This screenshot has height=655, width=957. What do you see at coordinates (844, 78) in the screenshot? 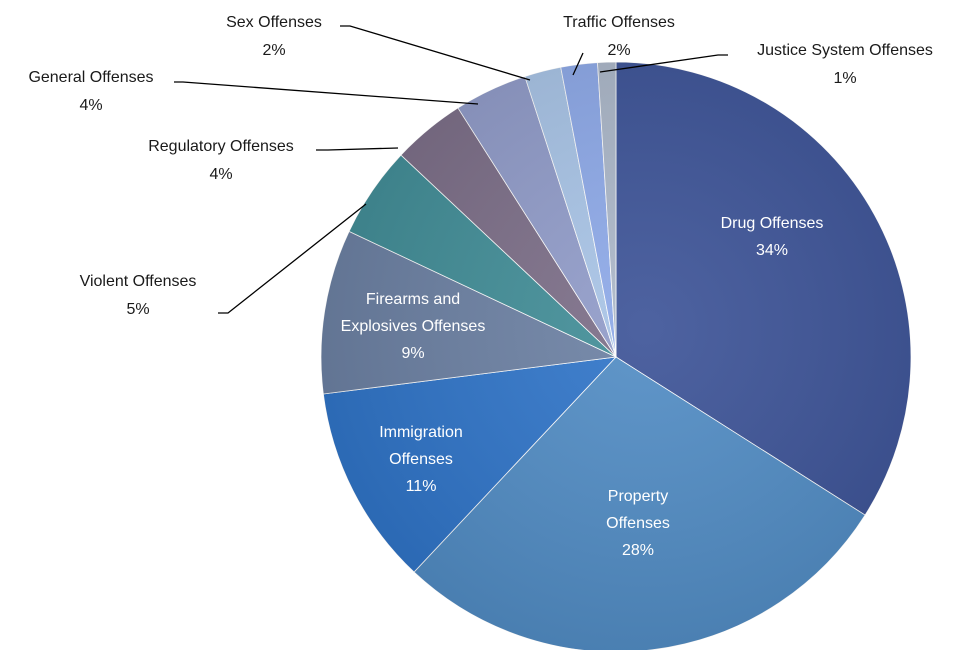
I see `slice-percent-justice-system-offenses: 1%` at bounding box center [844, 78].